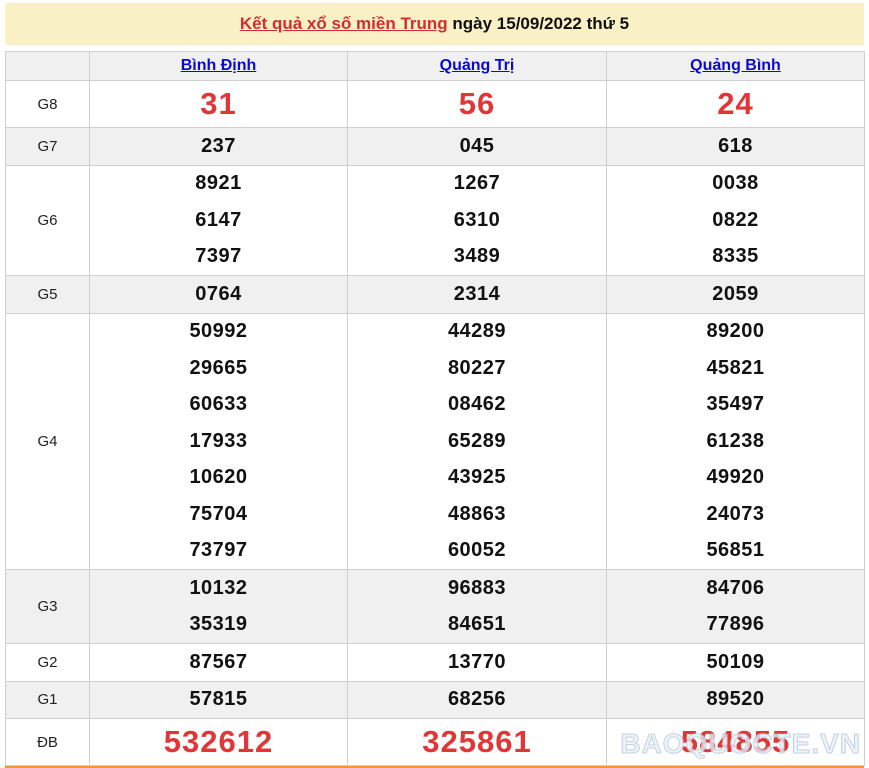 This screenshot has height=768, width=869. What do you see at coordinates (735, 367) in the screenshot?
I see `prize-number: 45821` at bounding box center [735, 367].